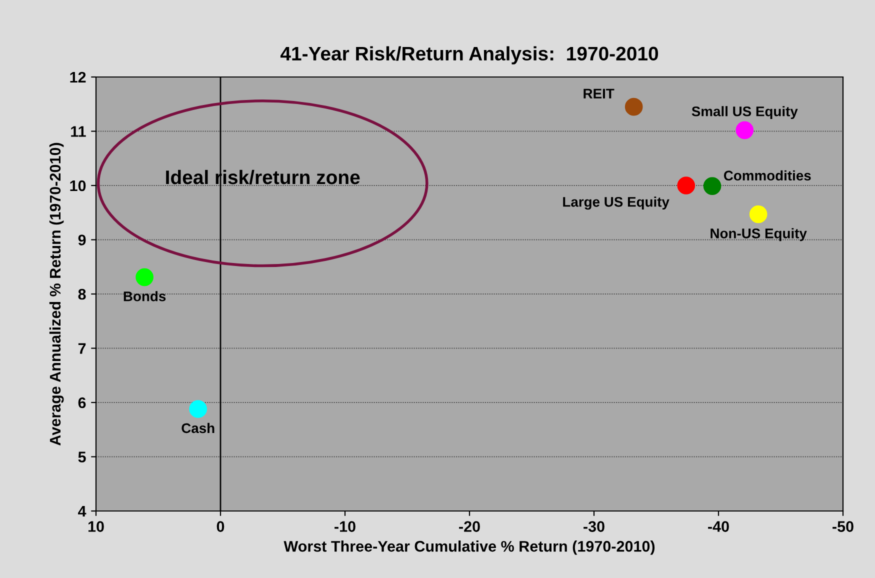 Image resolution: width=875 pixels, height=578 pixels. What do you see at coordinates (82, 348) in the screenshot?
I see `y-tick-label: 7` at bounding box center [82, 348].